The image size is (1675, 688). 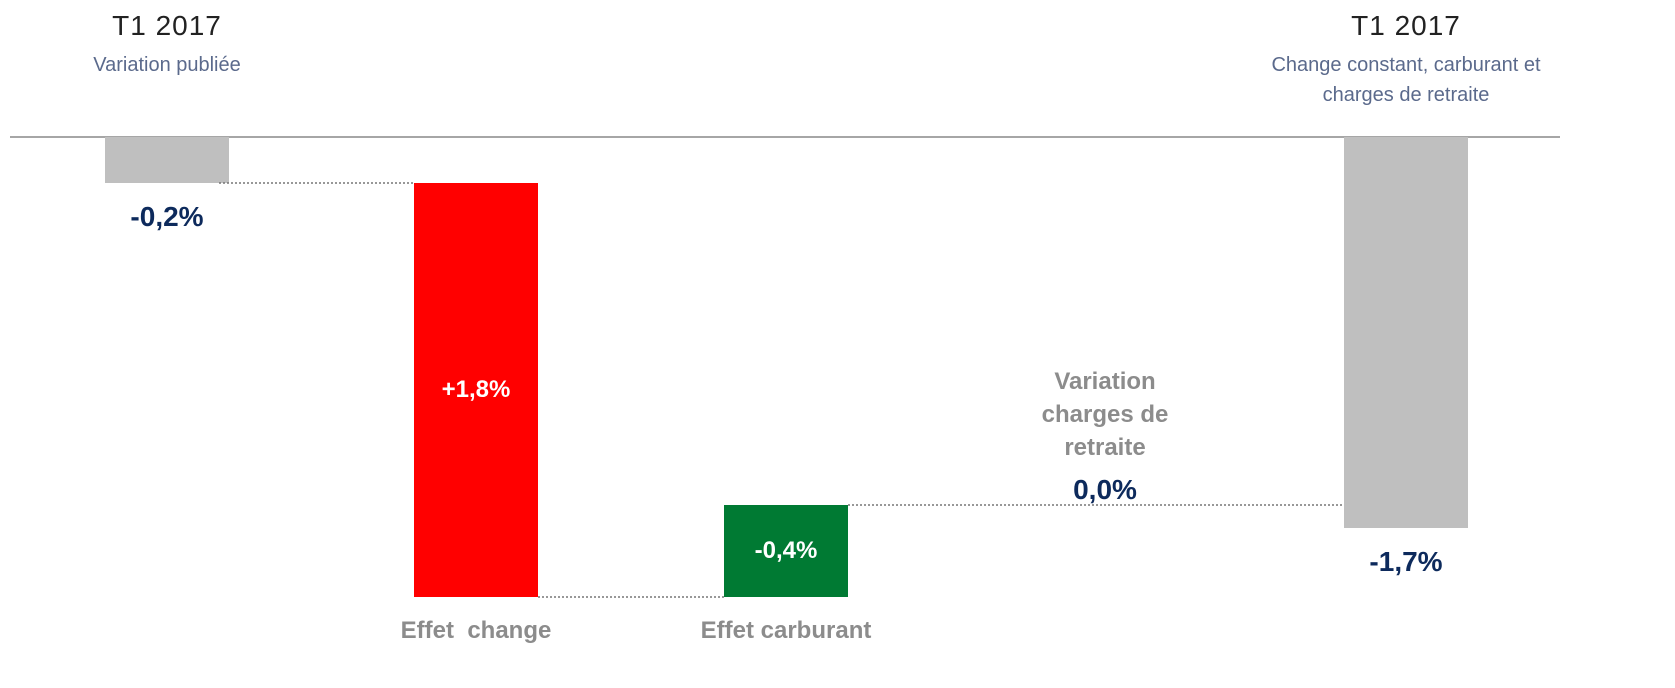 What do you see at coordinates (167, 65) in the screenshot?
I see `subtitle: Variation publiée` at bounding box center [167, 65].